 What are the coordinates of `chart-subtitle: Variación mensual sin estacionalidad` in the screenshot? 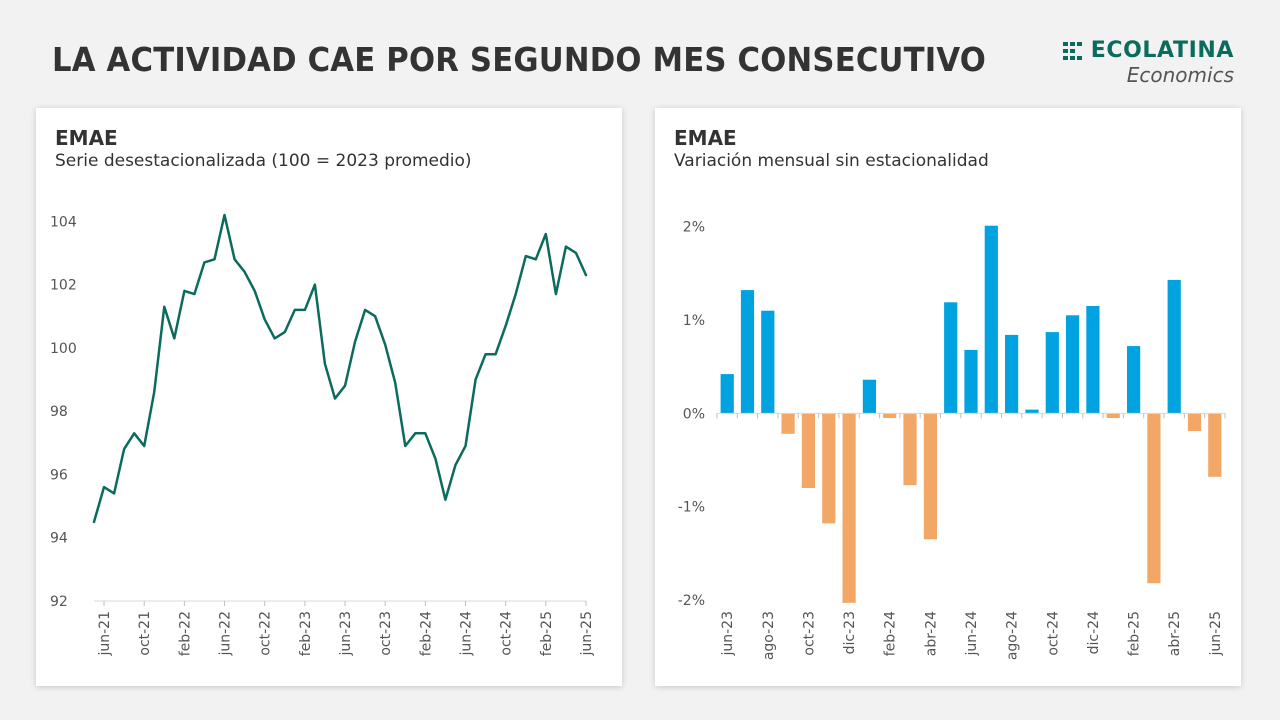 It's located at (831, 161).